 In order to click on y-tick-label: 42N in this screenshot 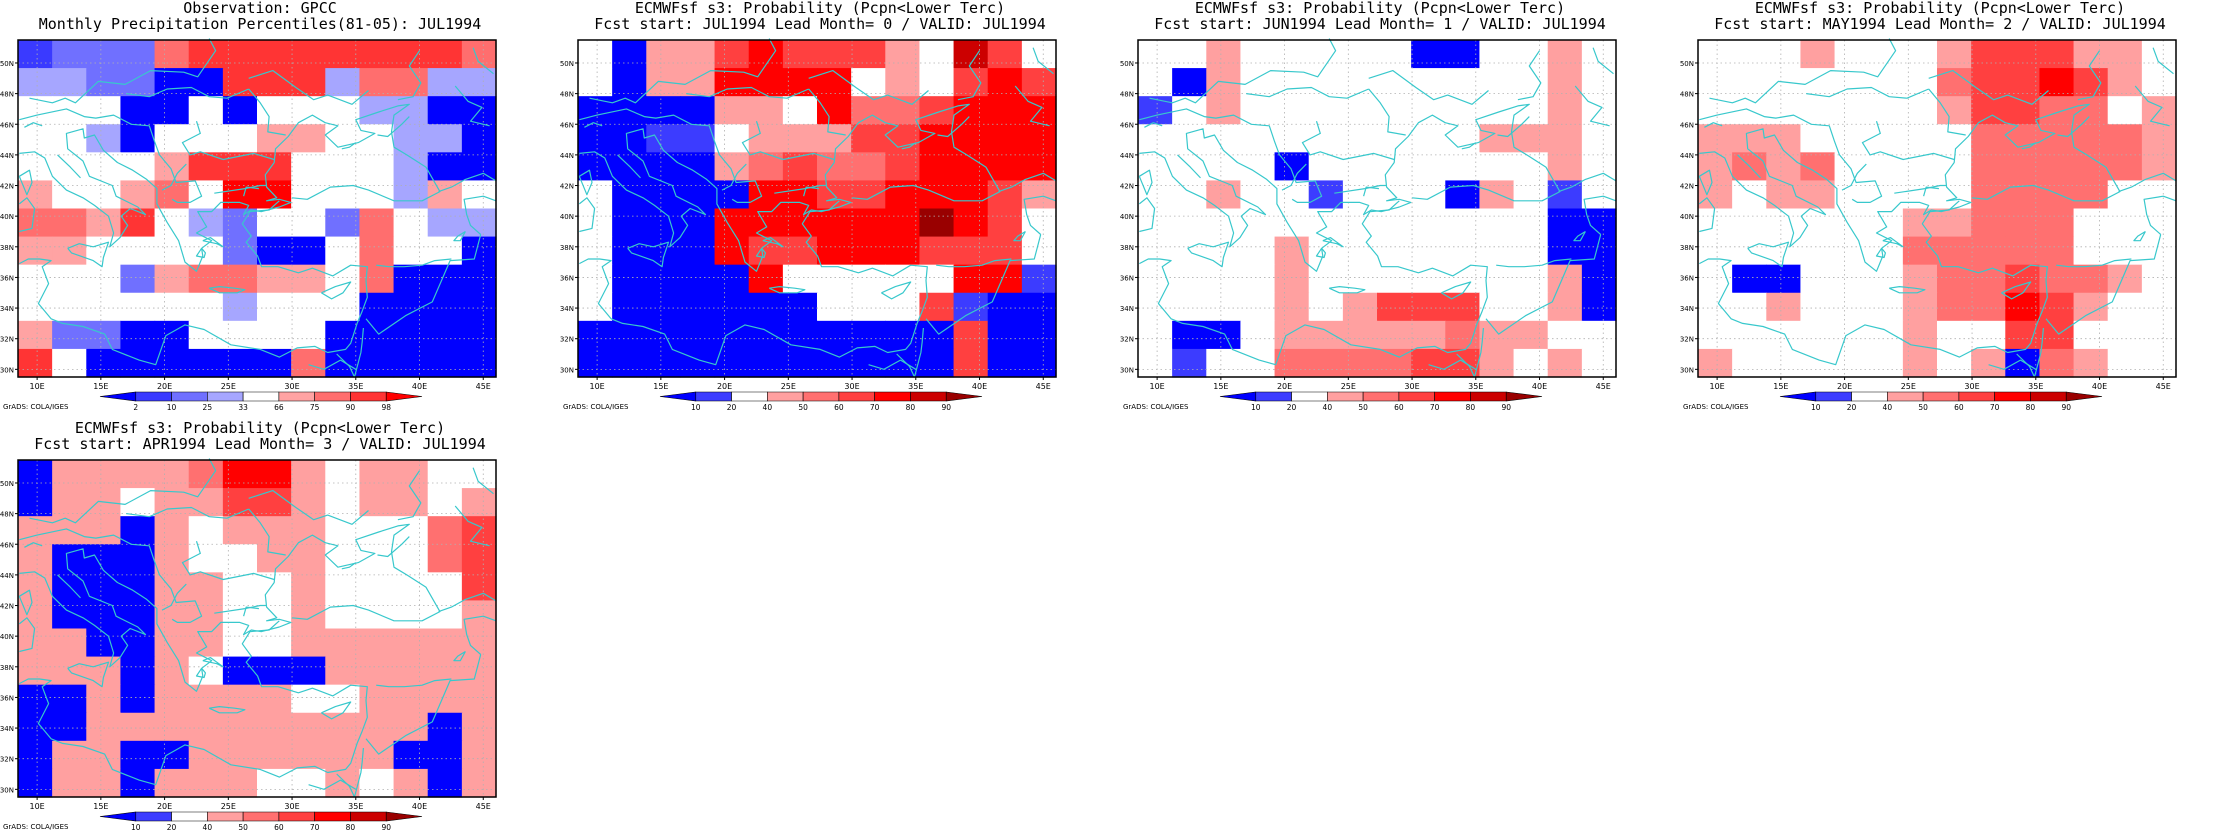, I will do `click(7, 607)`.